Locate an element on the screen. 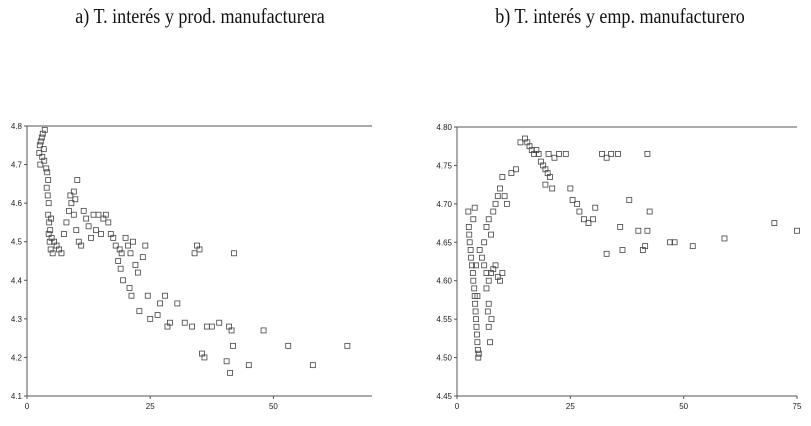 This screenshot has height=426, width=811. chart-b-x-tick-label: 50 is located at coordinates (683, 406).